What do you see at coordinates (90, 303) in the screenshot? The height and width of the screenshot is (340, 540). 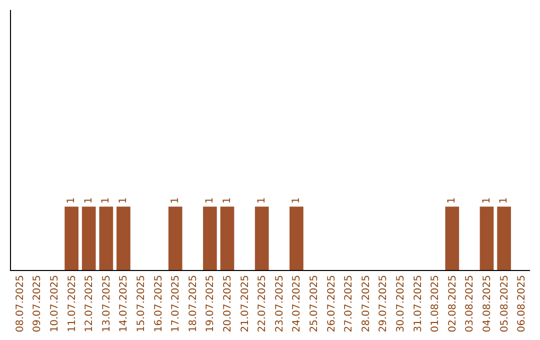 I see `x-tick-label: 12.07.2025` at bounding box center [90, 303].